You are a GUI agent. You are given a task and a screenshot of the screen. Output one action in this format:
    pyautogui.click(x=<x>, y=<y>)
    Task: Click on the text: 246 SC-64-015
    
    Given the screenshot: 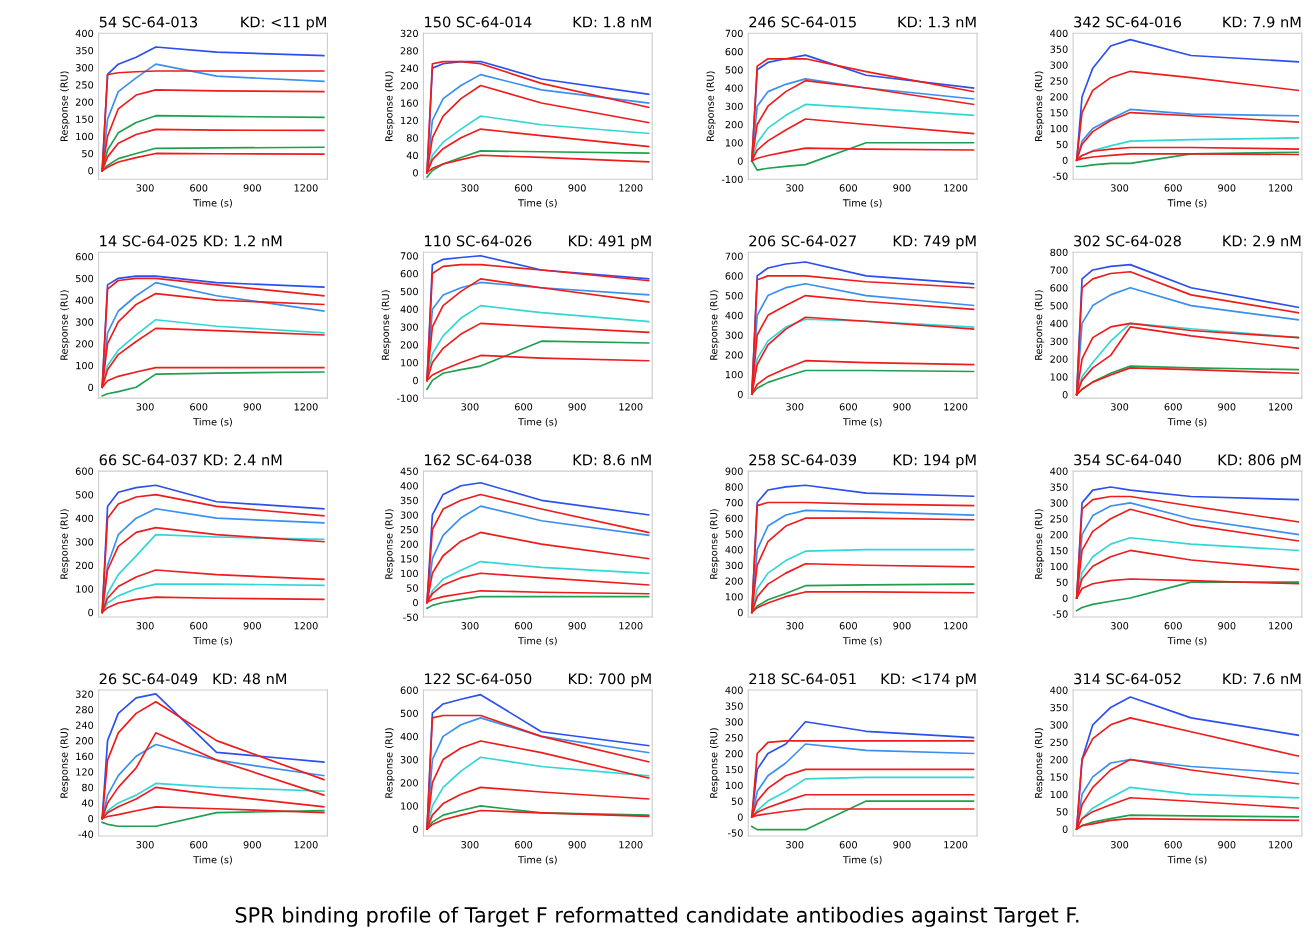 What is the action you would take?
    pyautogui.click(x=802, y=22)
    